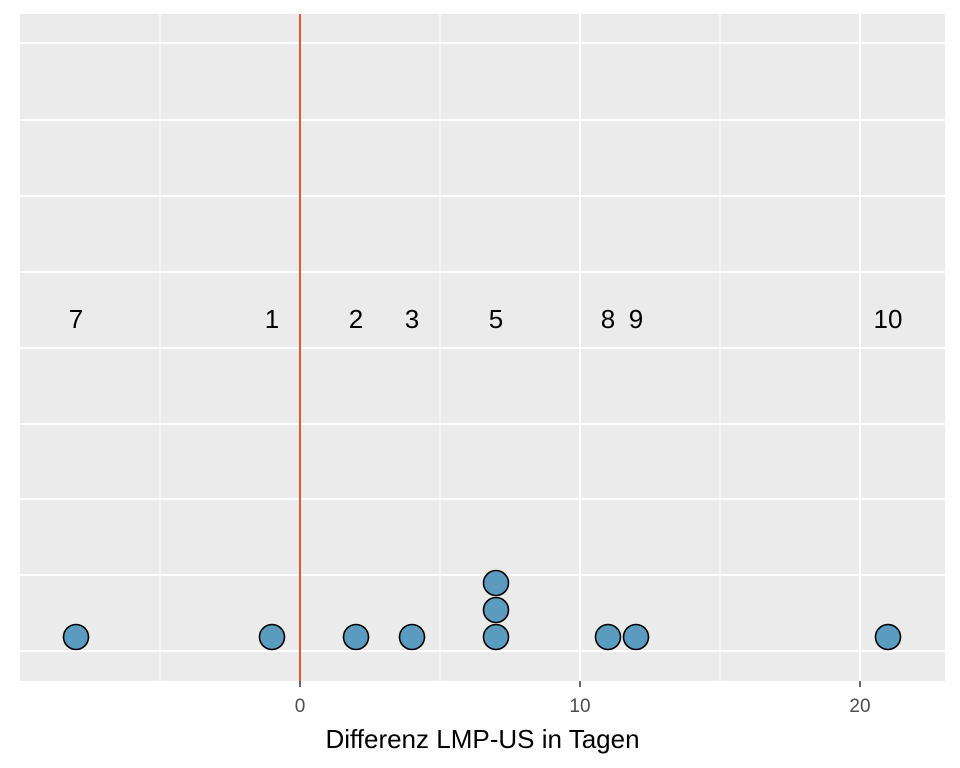 Image resolution: width=960 pixels, height=768 pixels. I want to click on point-labels: 7 1 2 3 5 8 9 10, so click(486, 319).